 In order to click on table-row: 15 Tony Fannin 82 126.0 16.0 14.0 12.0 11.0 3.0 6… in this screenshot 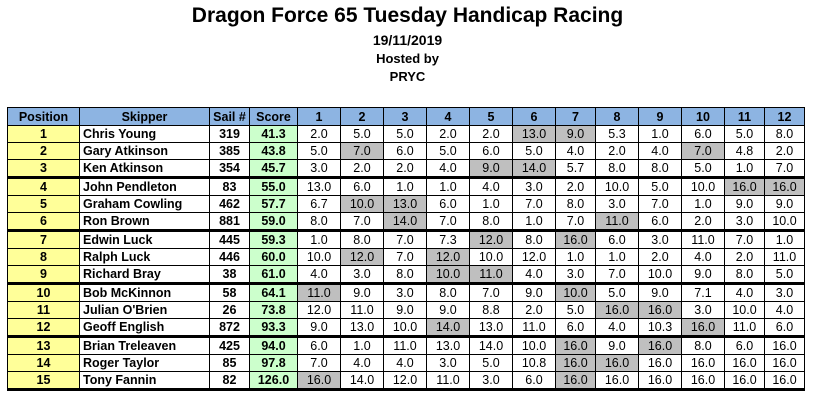, I will do `click(406, 381)`.